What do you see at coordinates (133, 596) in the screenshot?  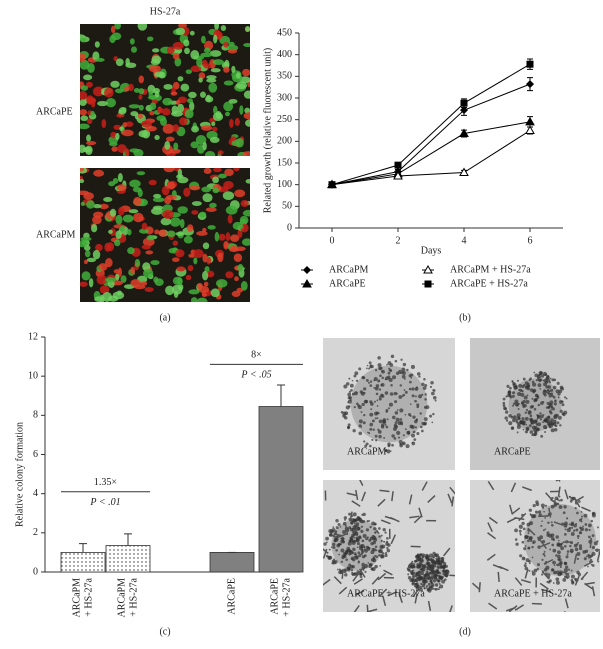 I see `x-tick-label: + HS-27a` at bounding box center [133, 596].